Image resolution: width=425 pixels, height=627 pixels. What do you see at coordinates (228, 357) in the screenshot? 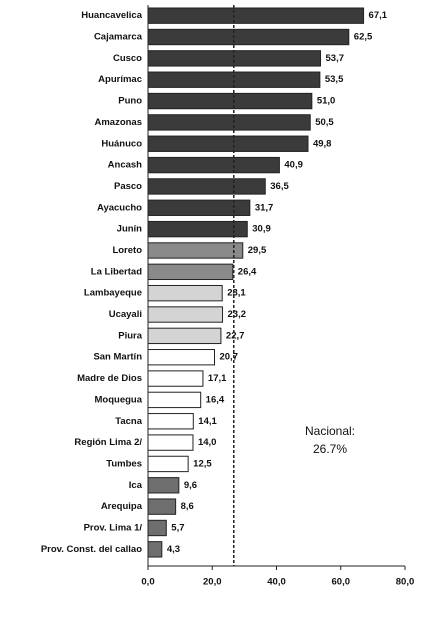
I see `value-label: 20,7` at bounding box center [228, 357].